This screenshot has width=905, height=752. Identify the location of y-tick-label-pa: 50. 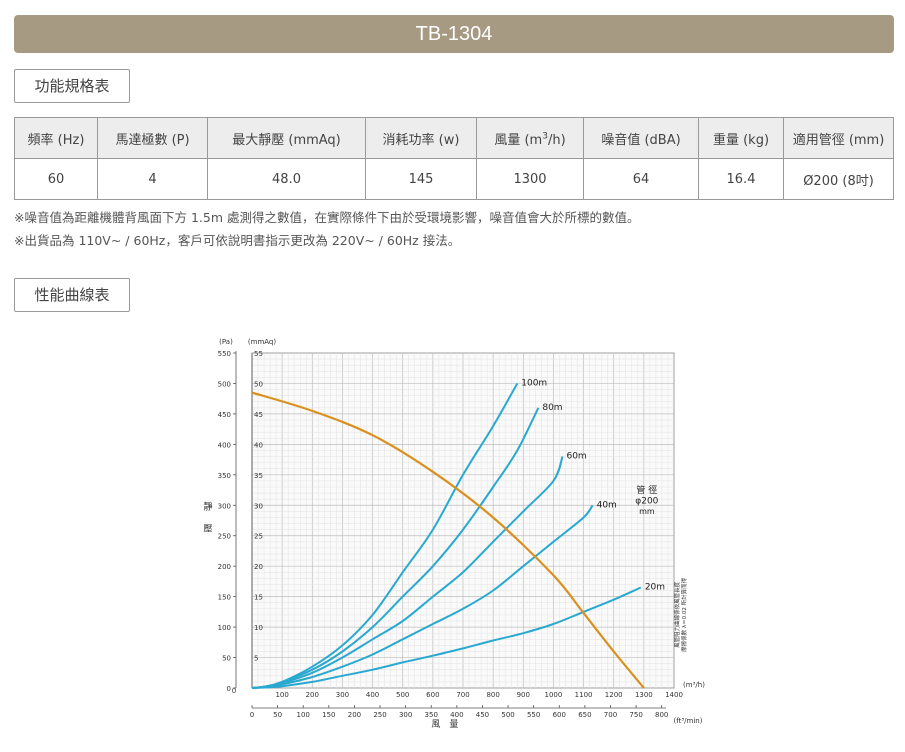
(226, 659).